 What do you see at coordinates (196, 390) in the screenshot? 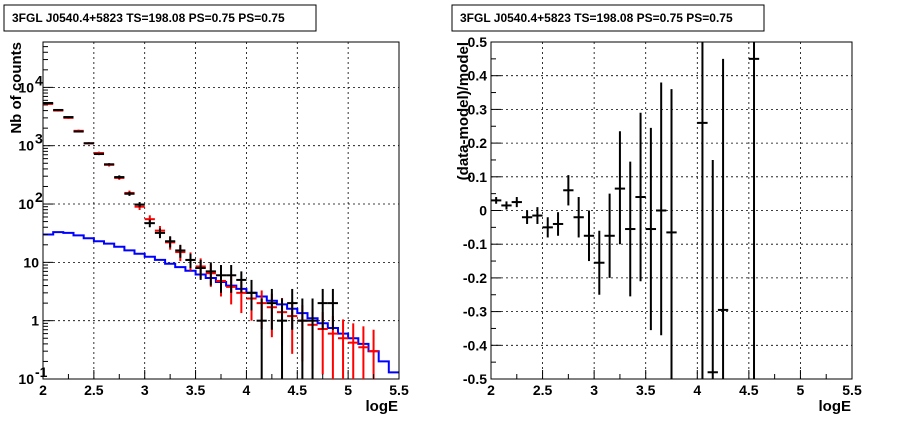
I see `counts-x-tick-label: 3.5` at bounding box center [196, 390].